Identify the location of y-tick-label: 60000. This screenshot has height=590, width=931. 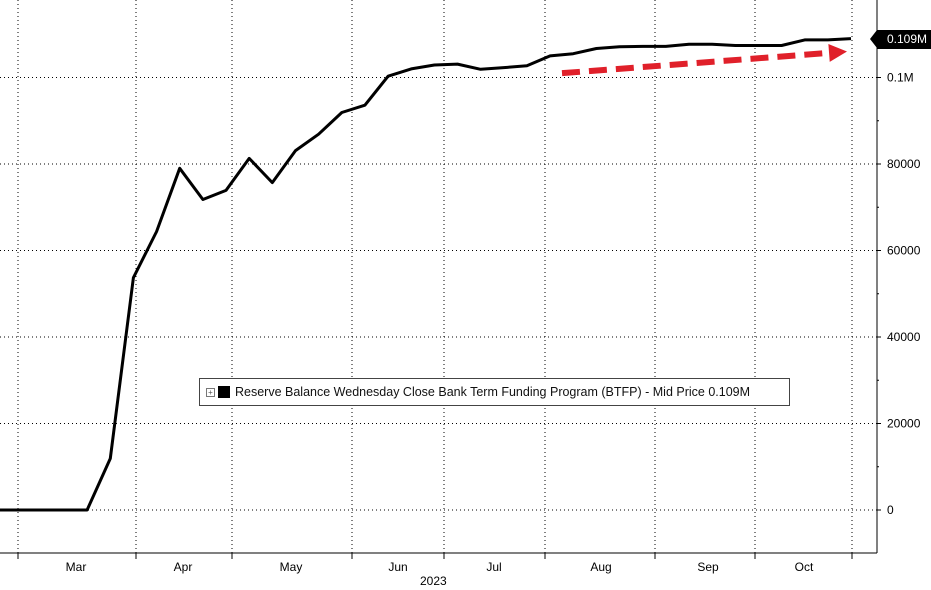
(904, 251).